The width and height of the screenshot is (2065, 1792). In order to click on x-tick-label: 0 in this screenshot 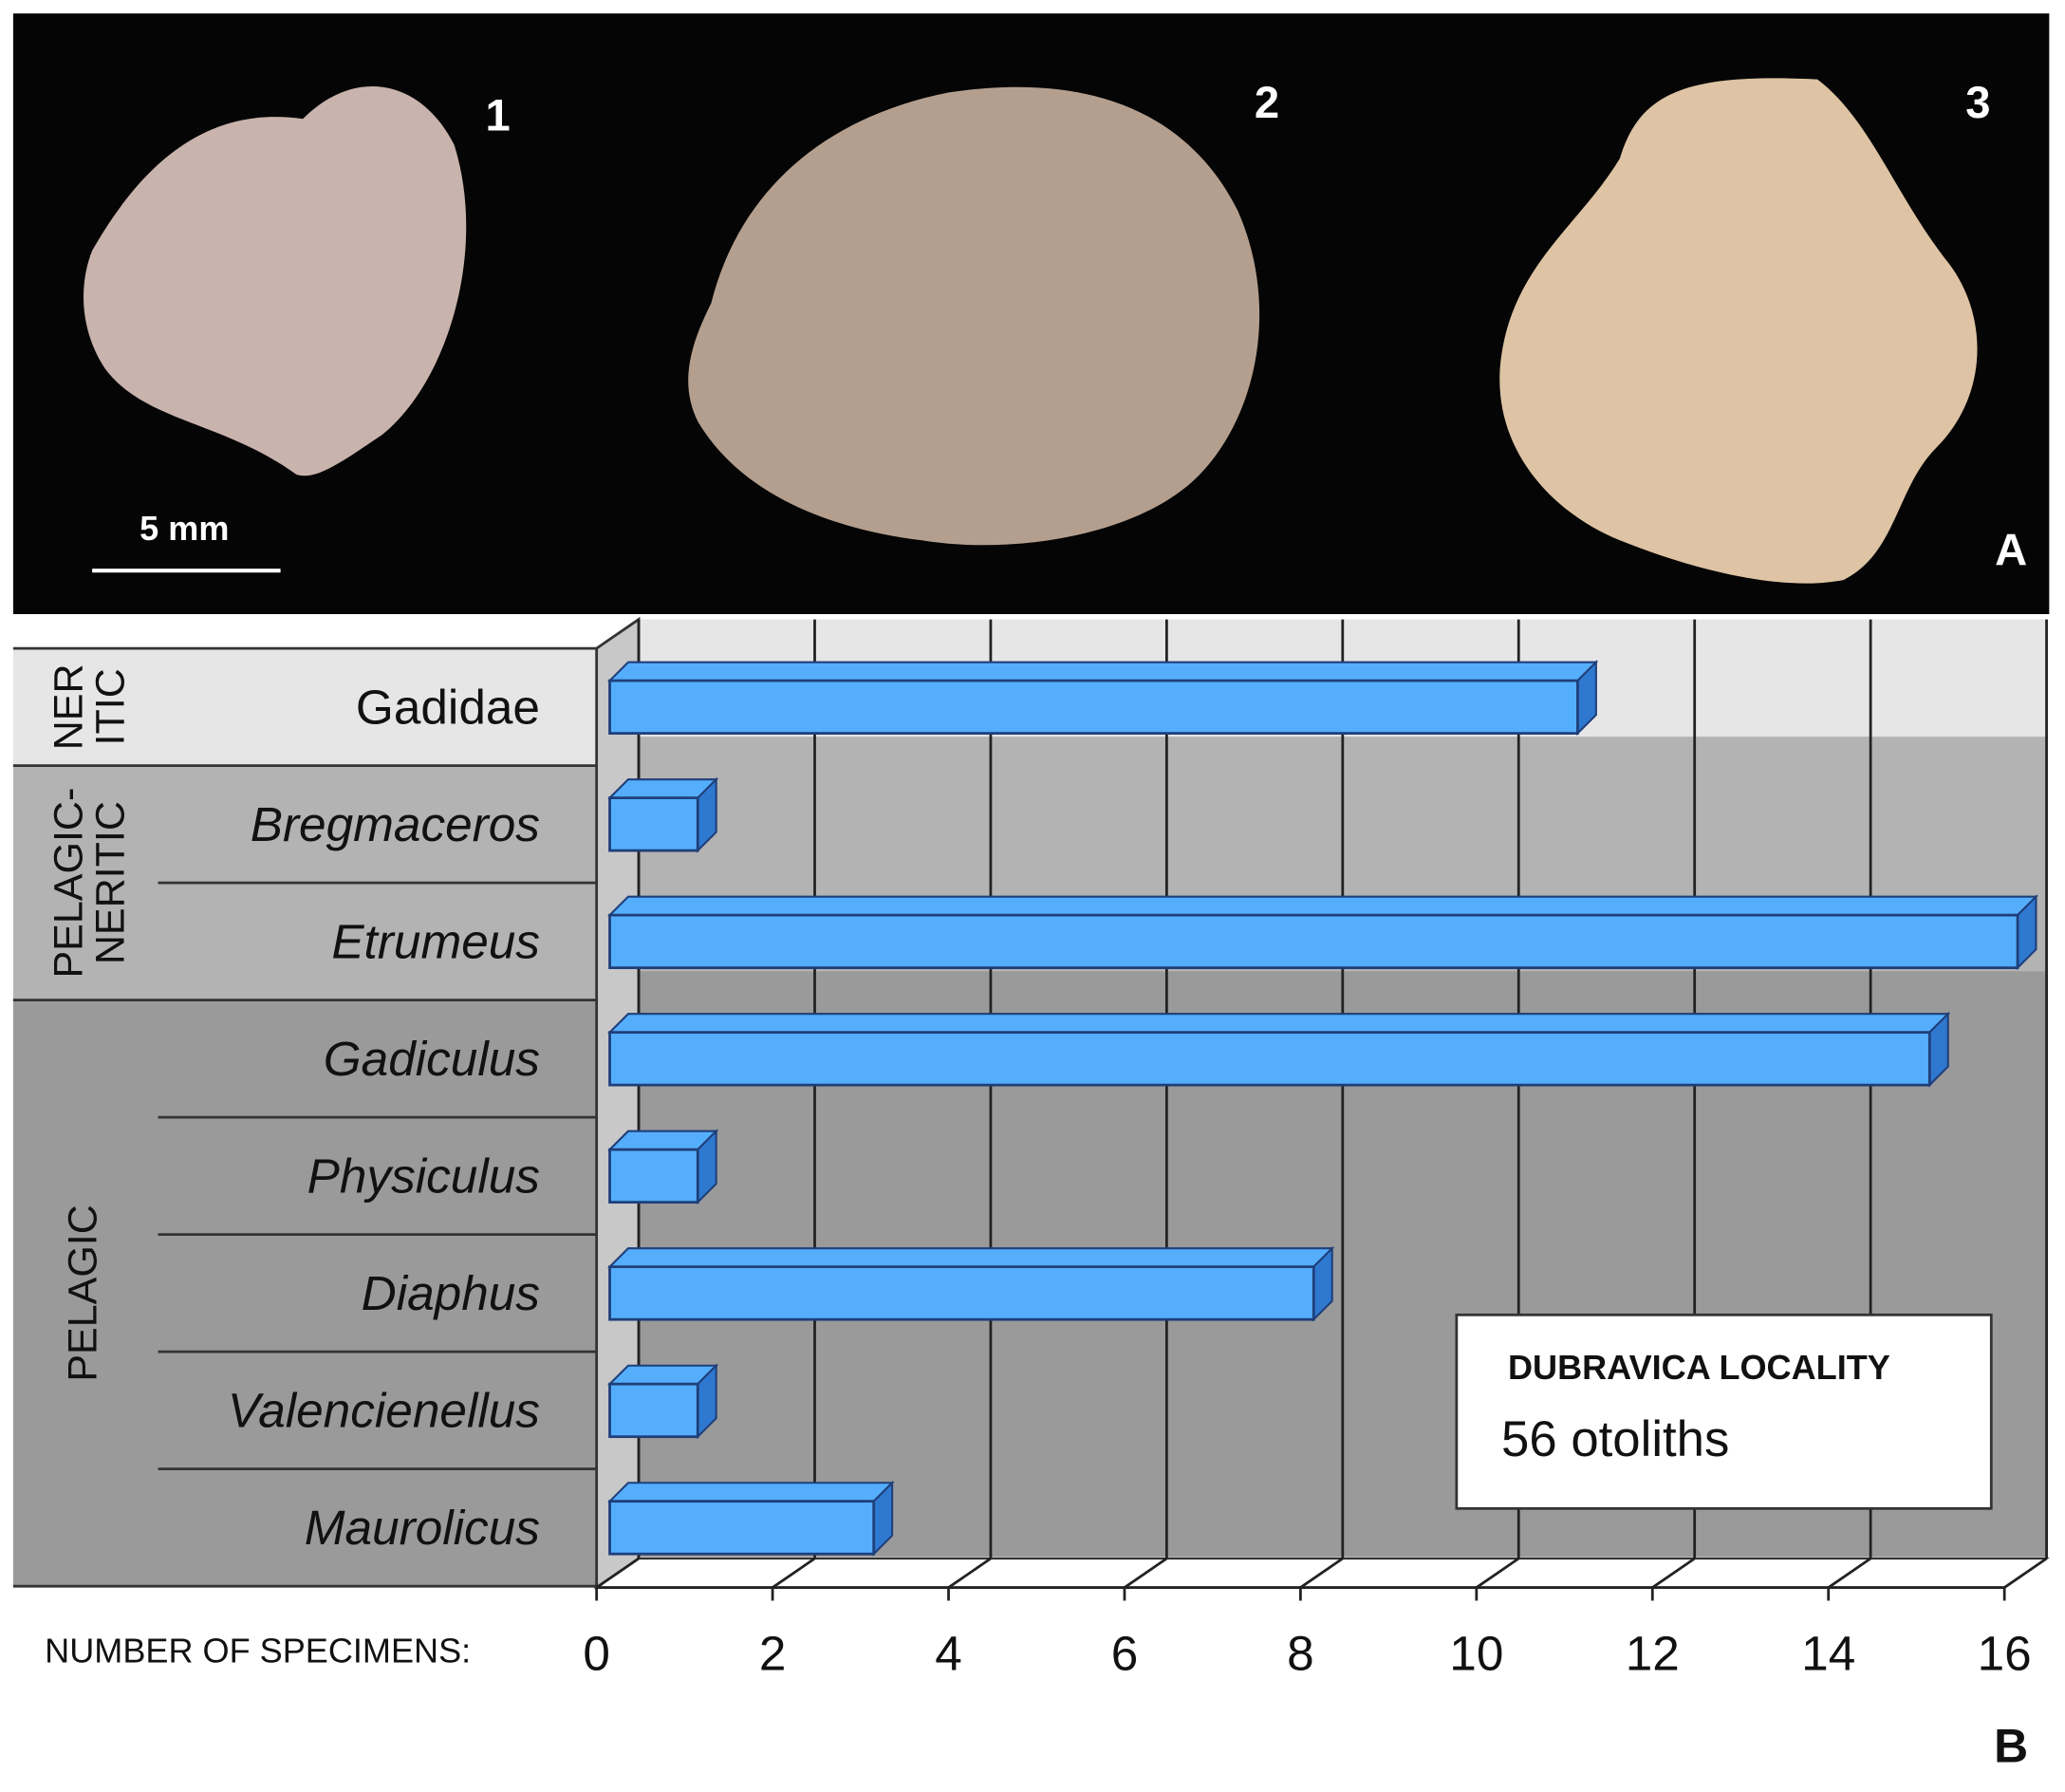, I will do `click(596, 1654)`.